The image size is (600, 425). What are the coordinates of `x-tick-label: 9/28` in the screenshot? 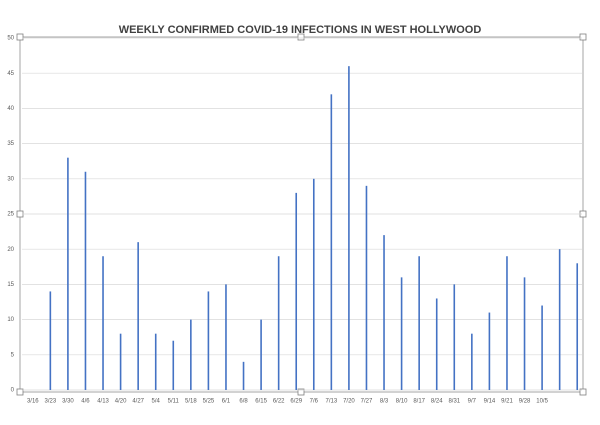 It's located at (525, 402).